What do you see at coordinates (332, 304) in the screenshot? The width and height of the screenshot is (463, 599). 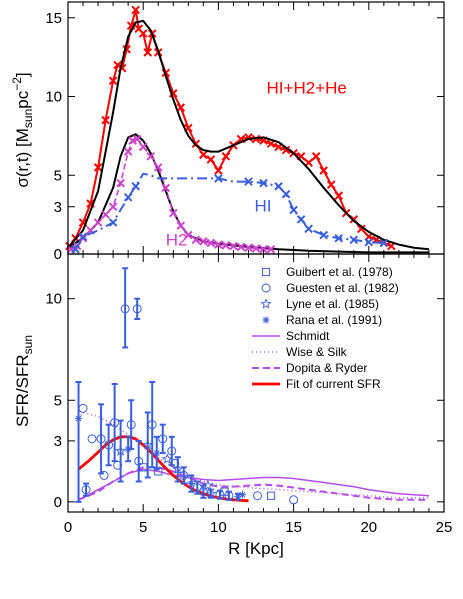 I see `legend-label: Lyne et al. (1985)` at bounding box center [332, 304].